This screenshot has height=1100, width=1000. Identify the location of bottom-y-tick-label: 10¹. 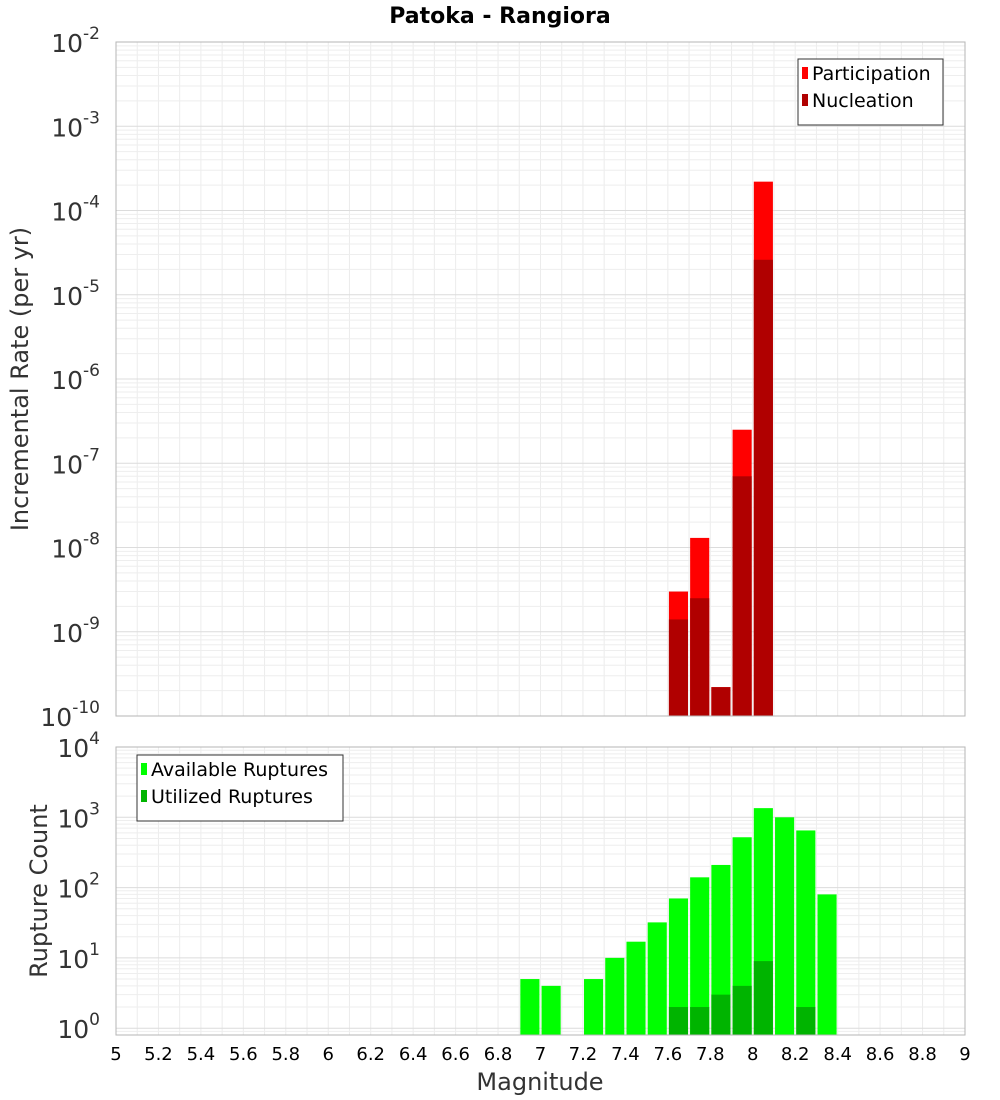
(78, 957).